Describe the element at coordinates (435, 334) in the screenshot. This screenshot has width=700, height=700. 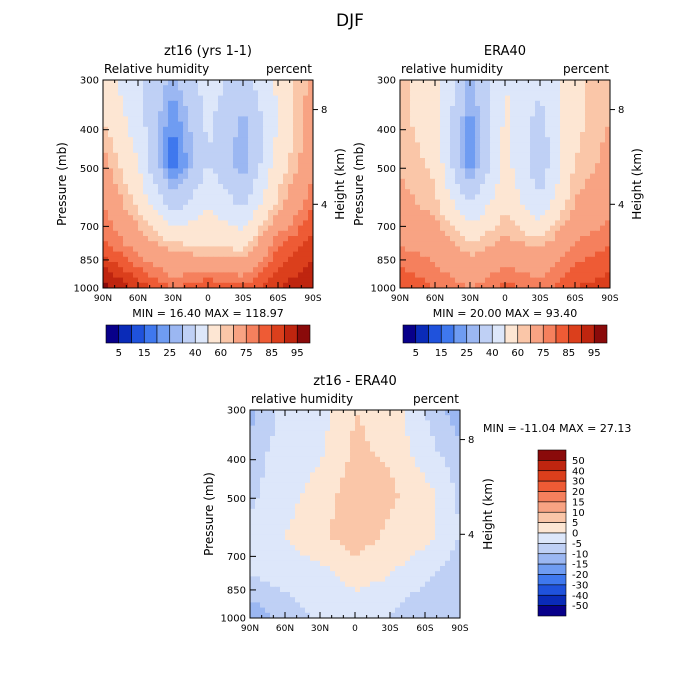
I see `colorbar-swatch` at that location.